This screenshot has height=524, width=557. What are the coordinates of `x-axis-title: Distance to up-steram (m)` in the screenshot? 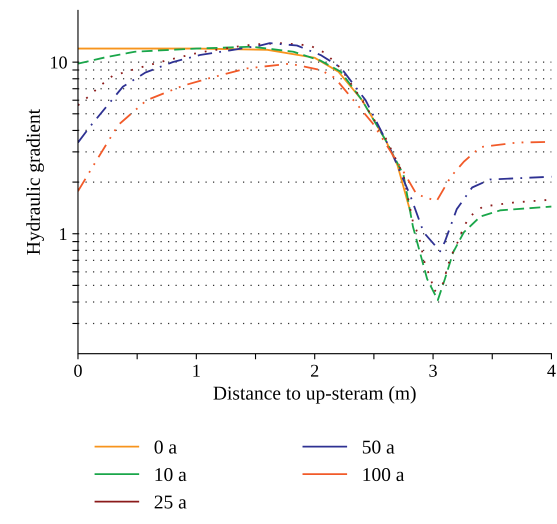 It's located at (314, 395).